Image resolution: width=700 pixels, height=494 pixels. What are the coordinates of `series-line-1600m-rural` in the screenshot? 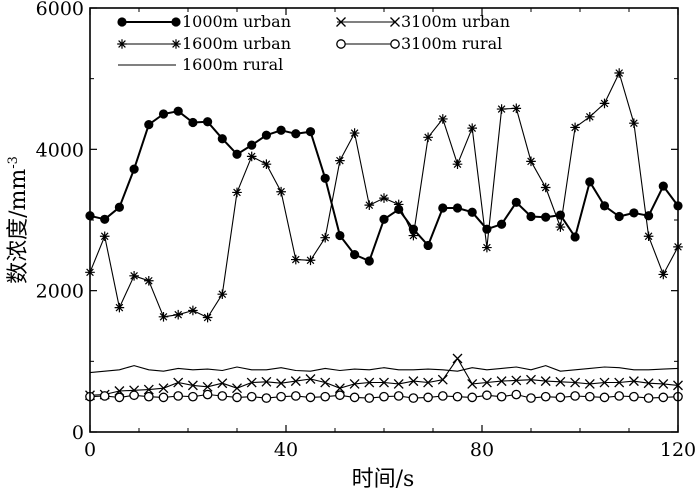 It's located at (384, 369).